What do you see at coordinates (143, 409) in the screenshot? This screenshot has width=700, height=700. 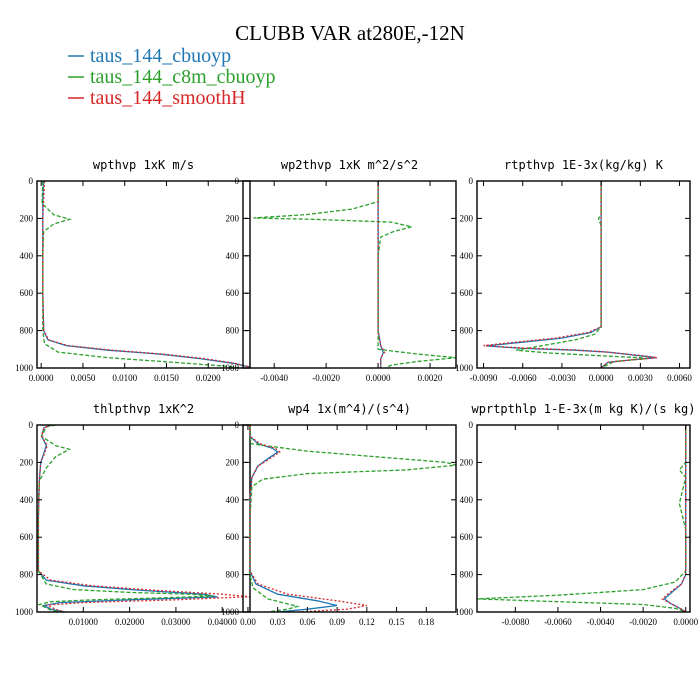 I see `panel-title: thlpthvp 1xK^2` at bounding box center [143, 409].